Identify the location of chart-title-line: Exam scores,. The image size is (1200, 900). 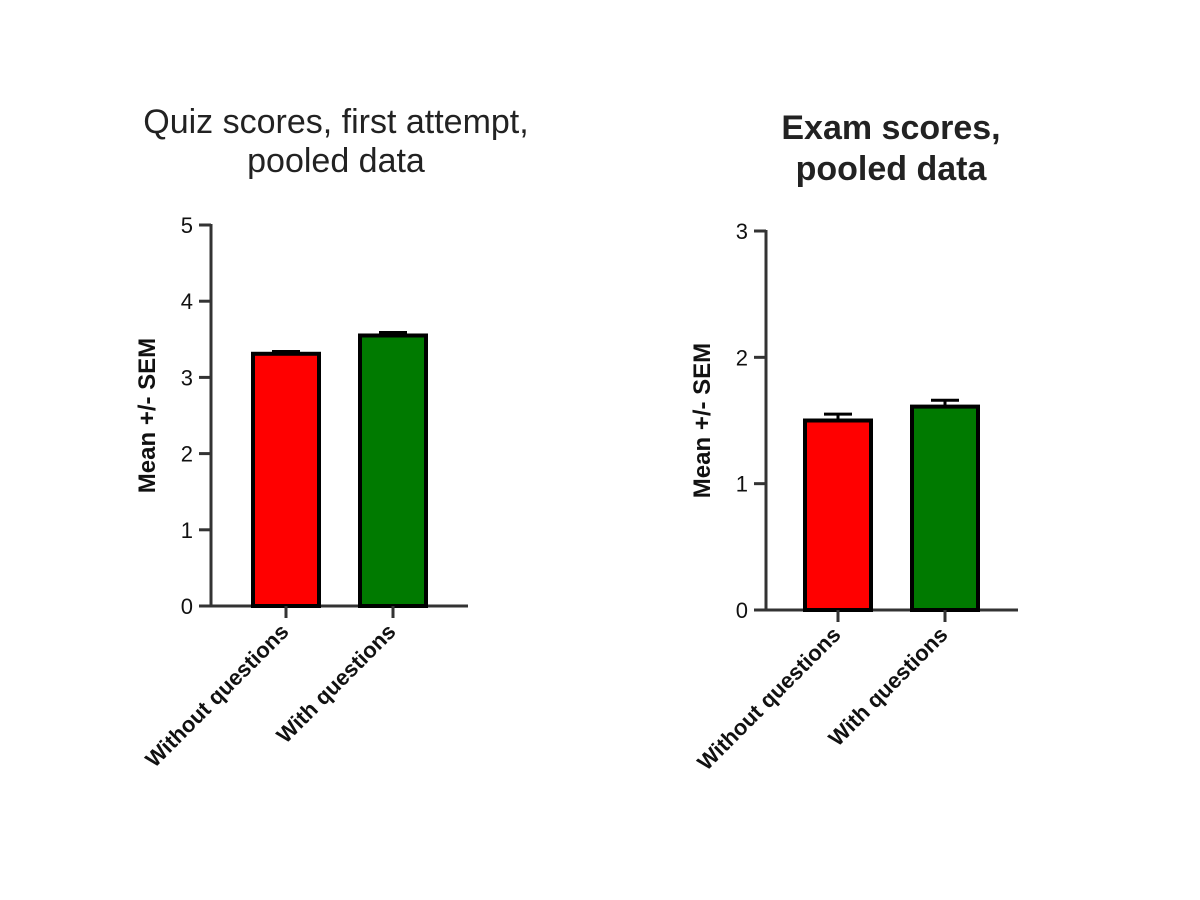
(890, 128).